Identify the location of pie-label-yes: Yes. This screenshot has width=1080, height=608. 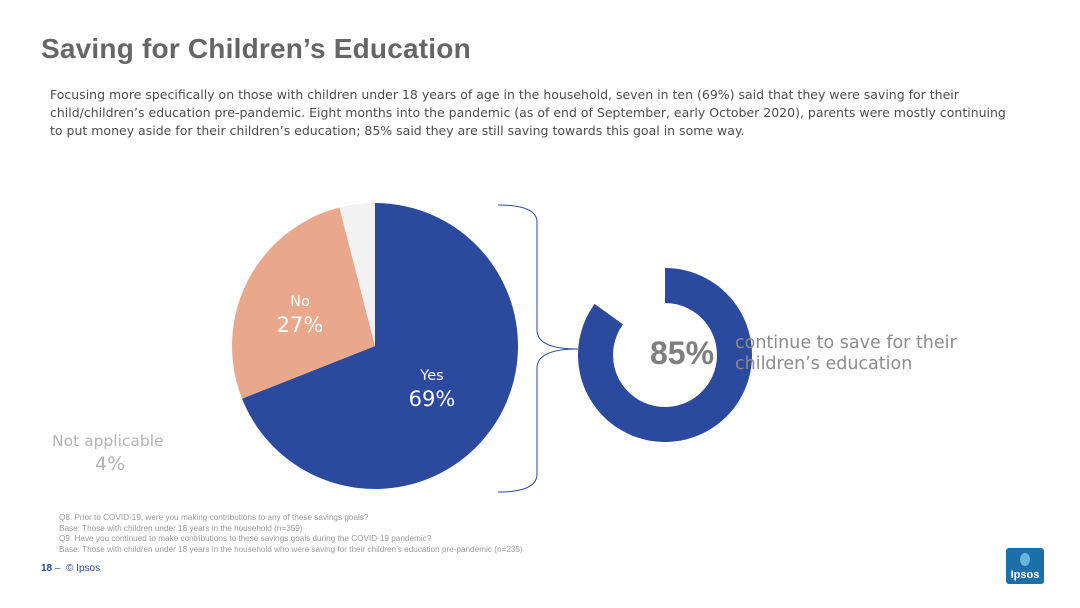
(431, 376).